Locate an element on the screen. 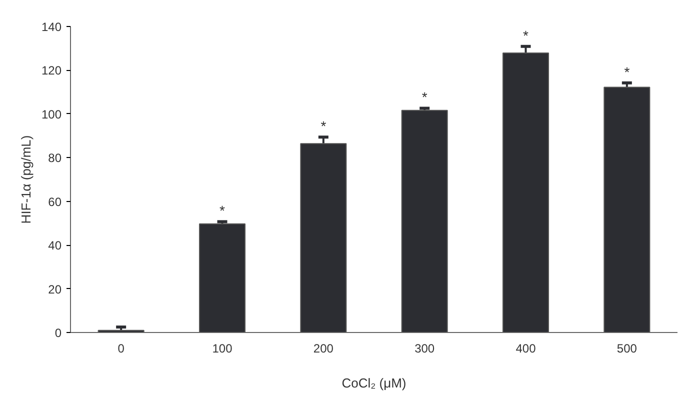 This screenshot has height=393, width=687. x-tick-label: 0 is located at coordinates (121, 349).